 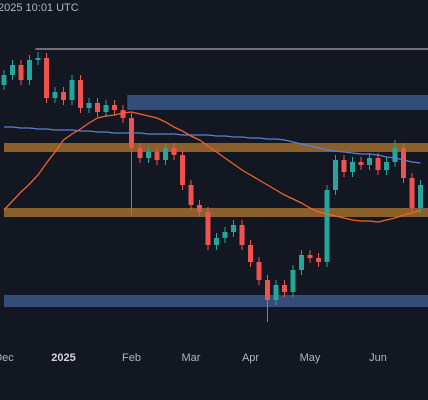 I want to click on top-bar, so click(x=214, y=9).